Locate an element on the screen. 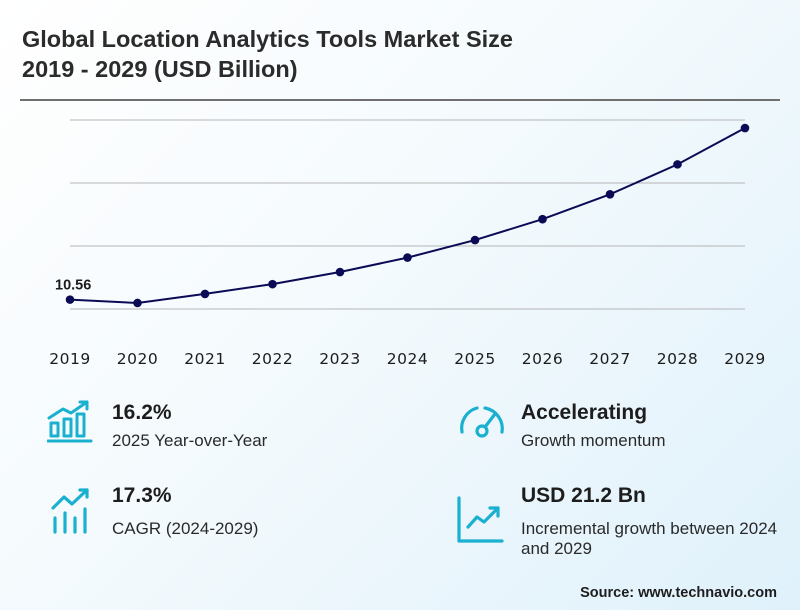  x-tick-label: 2020 is located at coordinates (137, 359).